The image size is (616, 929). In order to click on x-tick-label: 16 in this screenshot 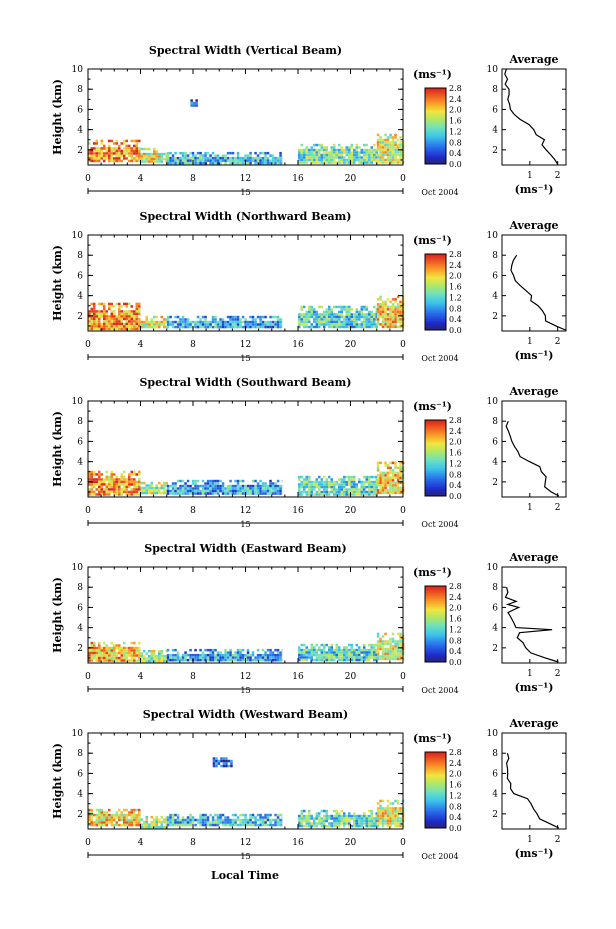, I will do `click(298, 511)`.